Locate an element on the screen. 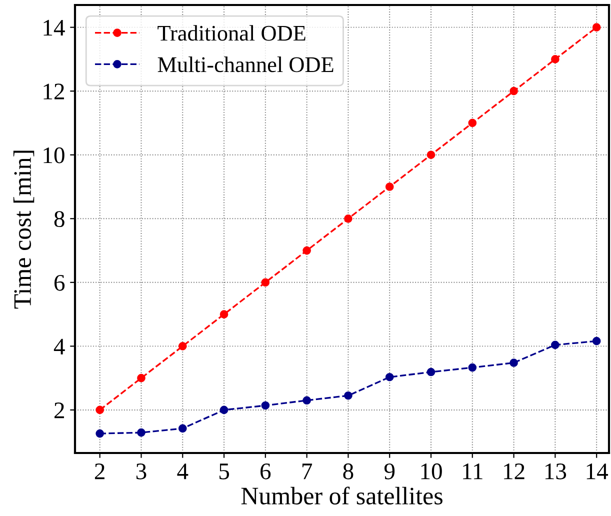 The height and width of the screenshot is (516, 611). x-tick-label: 10 is located at coordinates (431, 471).